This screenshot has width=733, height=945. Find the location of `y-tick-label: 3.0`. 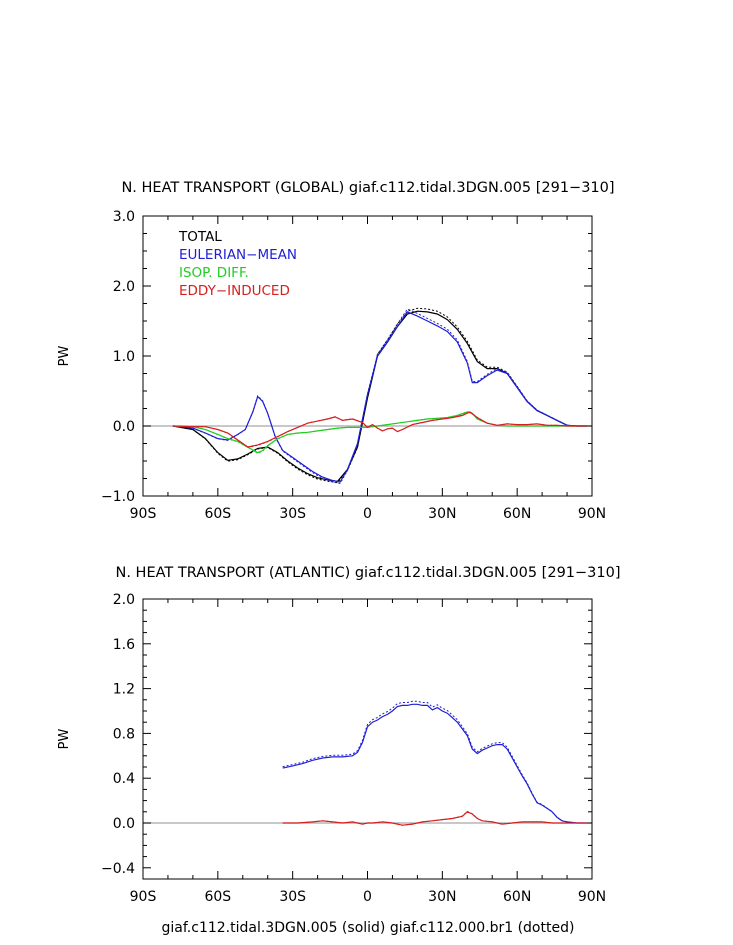

y-tick-label: 3.0 is located at coordinates (124, 217).